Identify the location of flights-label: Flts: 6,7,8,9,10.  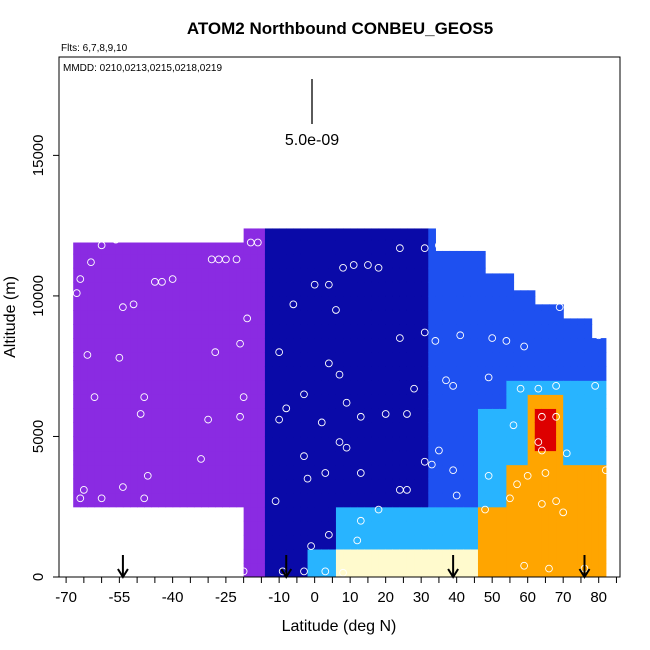
(94, 48).